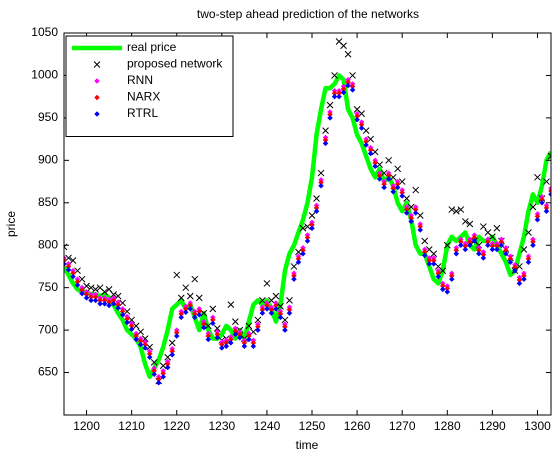 The width and height of the screenshot is (552, 455). Describe the element at coordinates (307, 445) in the screenshot. I see `x-axis-label: time` at that location.